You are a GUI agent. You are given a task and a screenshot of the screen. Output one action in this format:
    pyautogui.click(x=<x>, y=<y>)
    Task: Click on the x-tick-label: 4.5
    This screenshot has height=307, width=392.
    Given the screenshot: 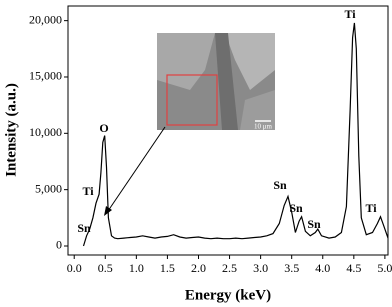 What is the action you would take?
    pyautogui.click(x=353, y=268)
    